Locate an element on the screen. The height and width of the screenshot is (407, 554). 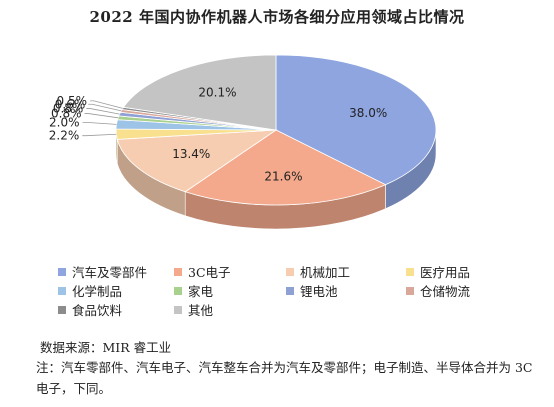
legend-item-2: 机械加工 is located at coordinates (318, 271).